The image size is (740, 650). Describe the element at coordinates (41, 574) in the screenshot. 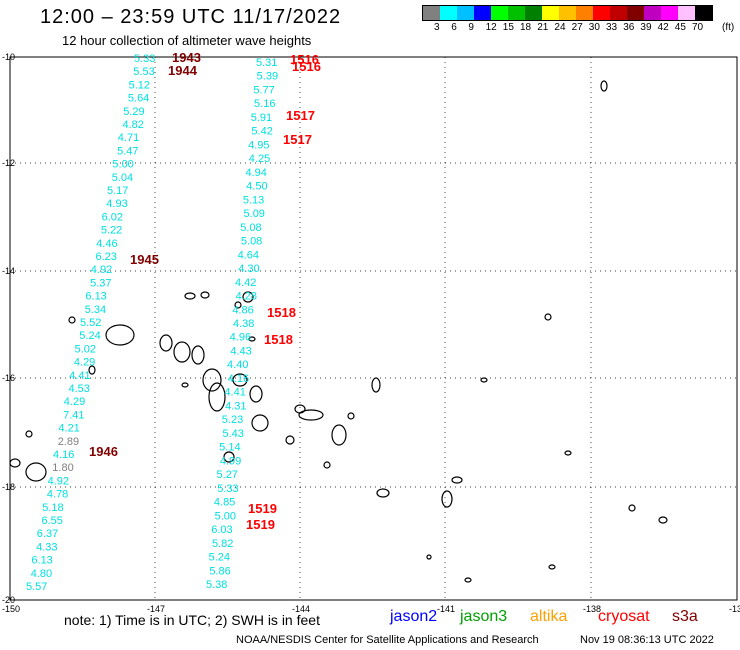

I see `swh-value: 4.80` at that location.